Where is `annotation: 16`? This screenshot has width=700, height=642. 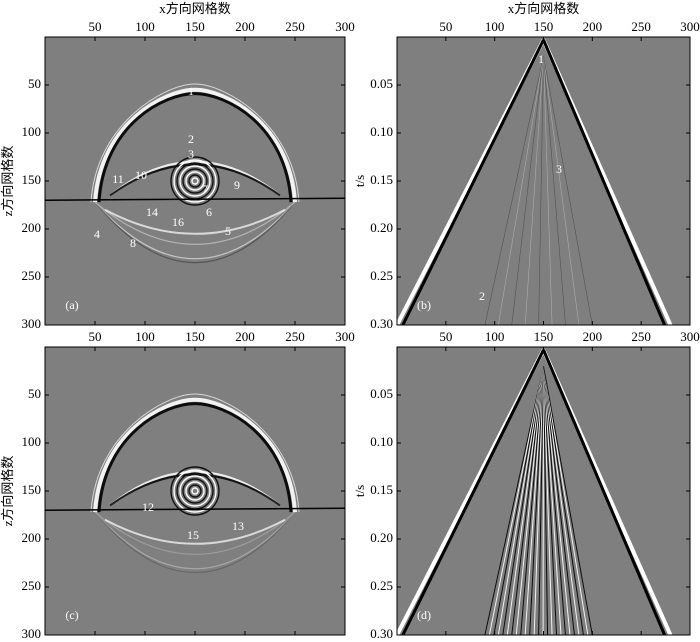
annotation: 16 is located at coordinates (178, 222).